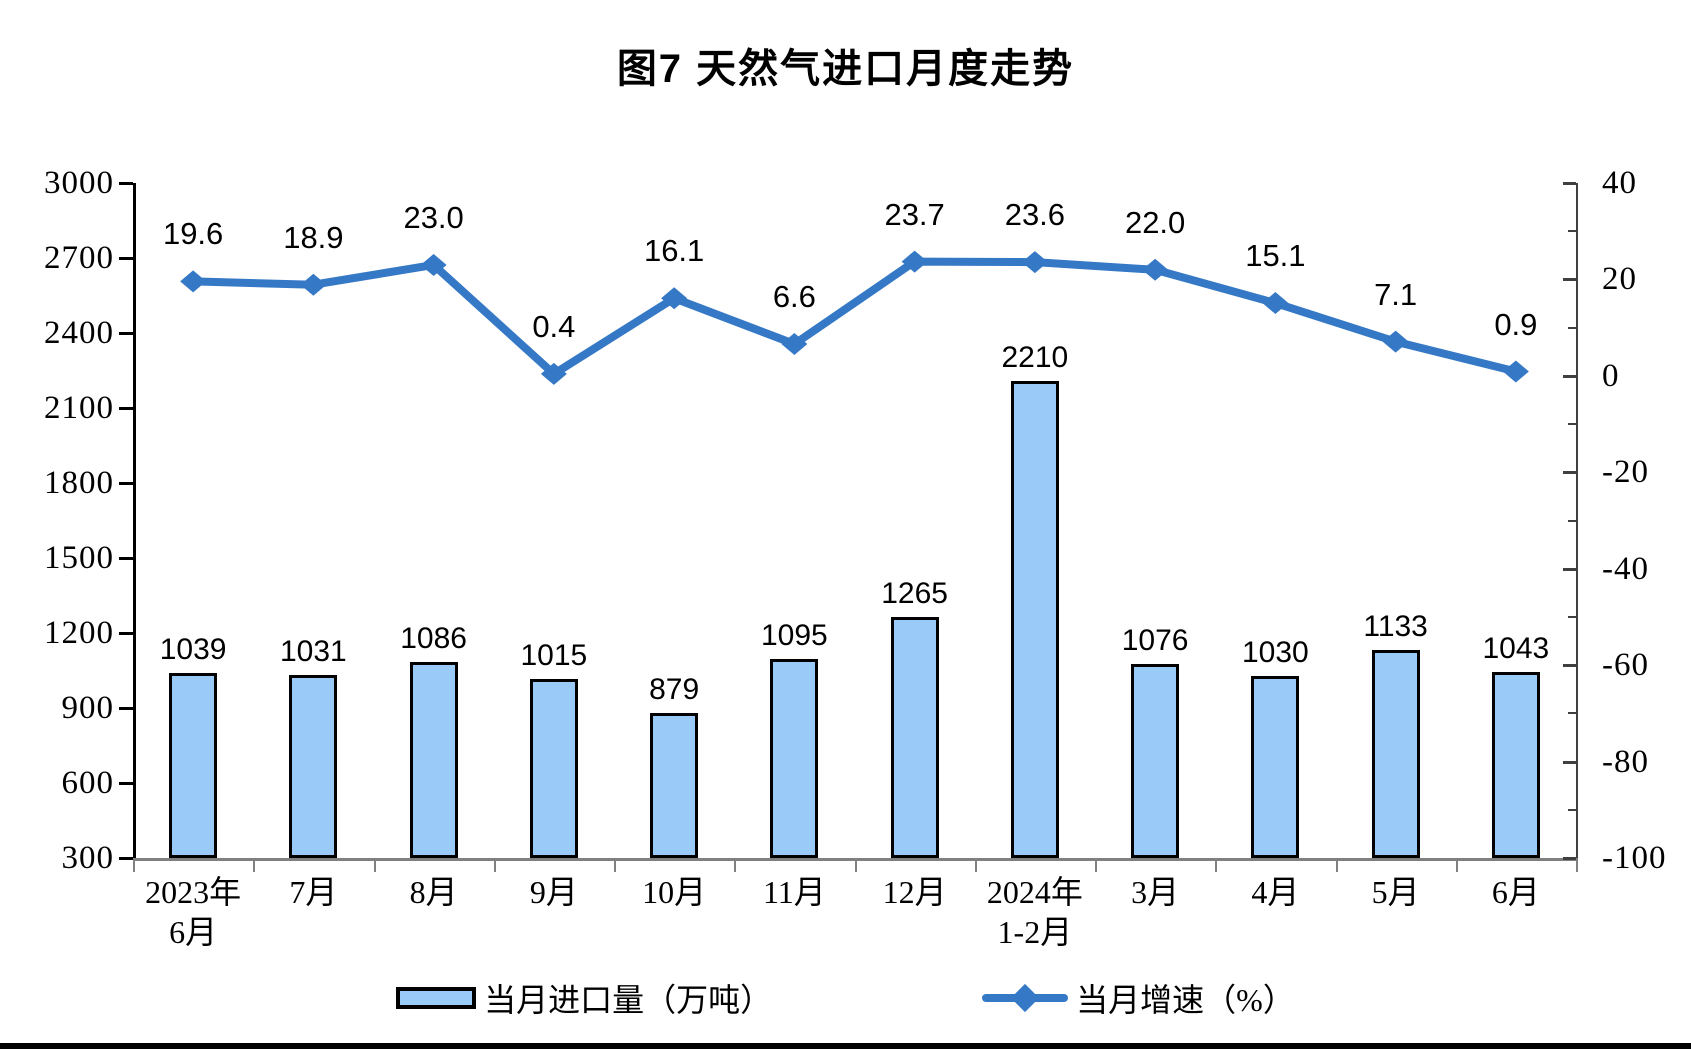 The width and height of the screenshot is (1691, 1055). I want to click on line-value-label: 7.1, so click(1396, 294).